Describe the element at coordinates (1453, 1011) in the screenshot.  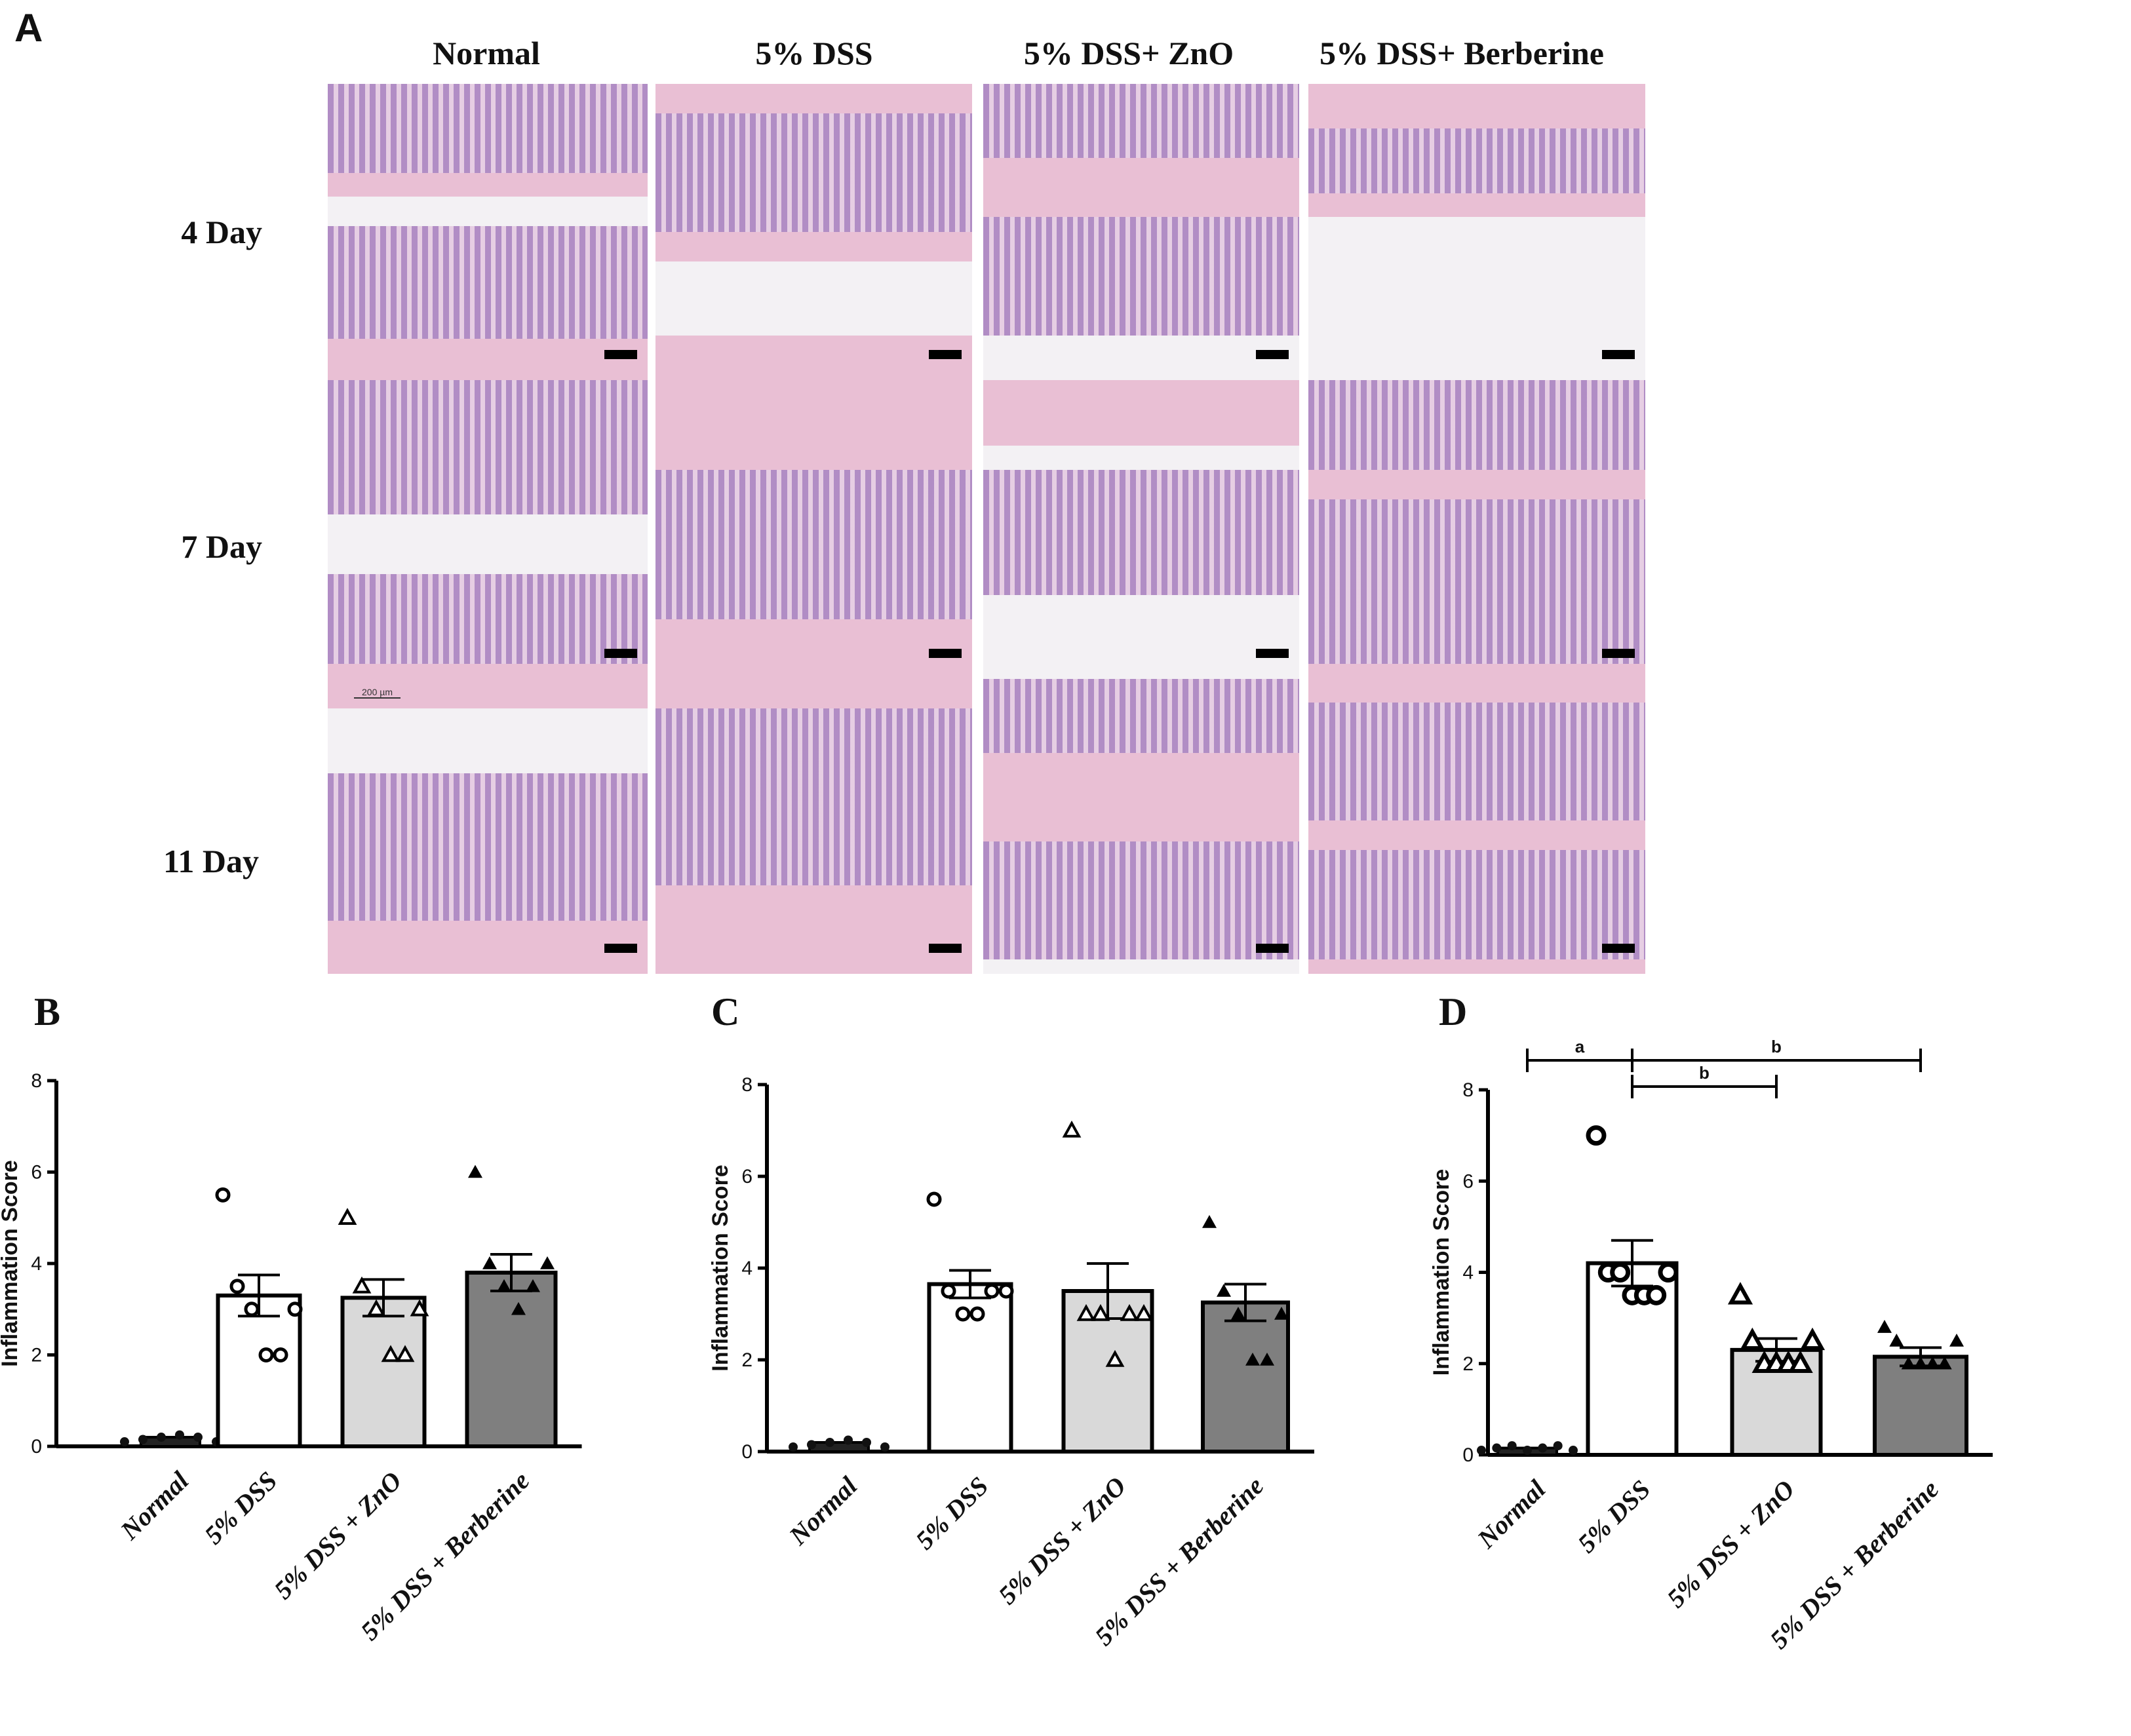
I see `panel-d-label: D` at that location.